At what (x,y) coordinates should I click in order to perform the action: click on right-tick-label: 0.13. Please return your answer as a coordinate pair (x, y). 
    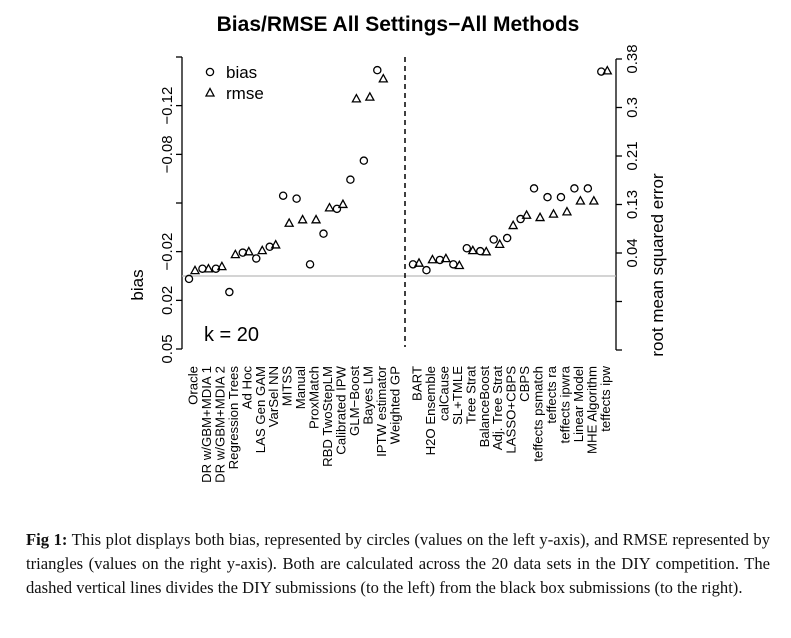
    Looking at the image, I should click on (632, 204).